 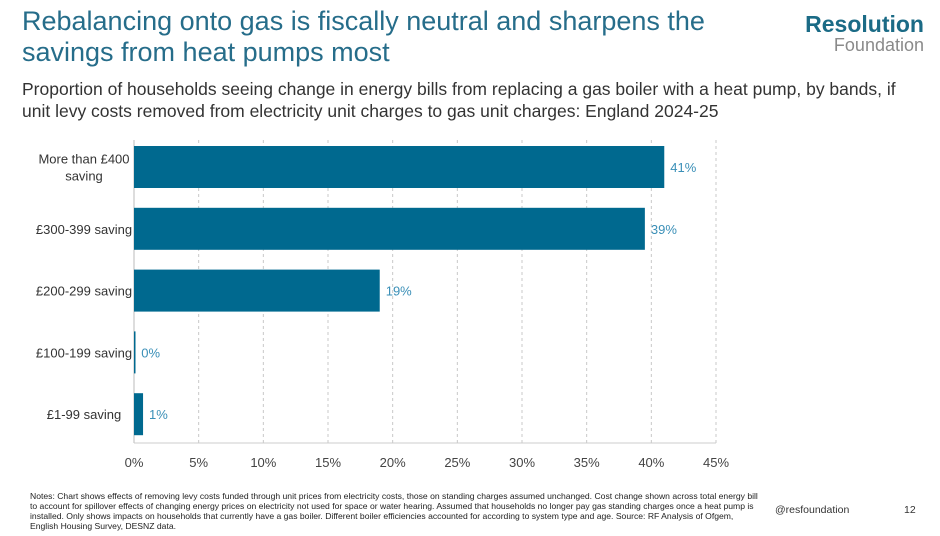 I want to click on social-handle: @resfoundation, so click(x=812, y=510).